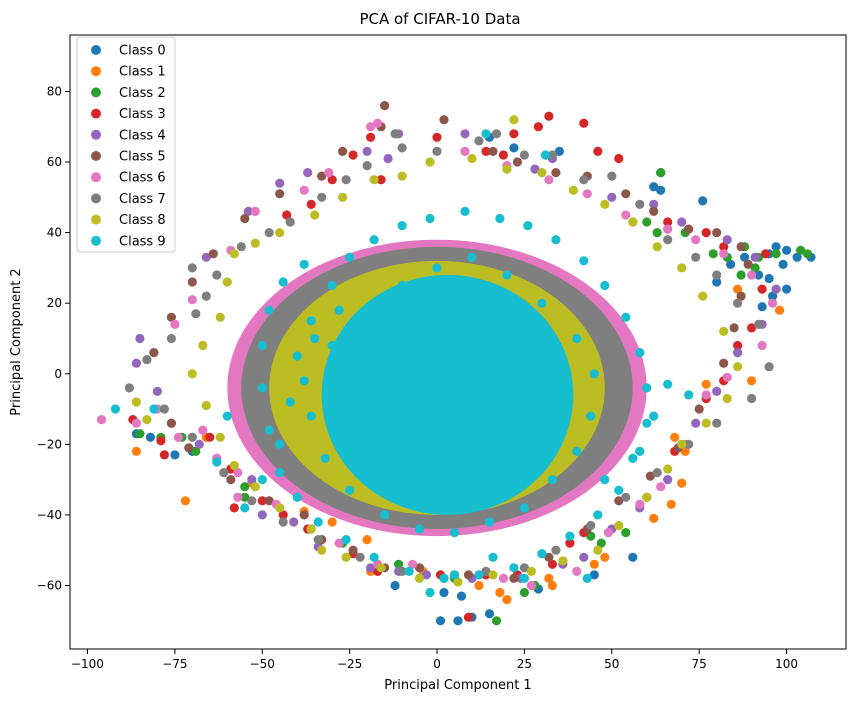 This screenshot has width=853, height=705. Describe the element at coordinates (524, 664) in the screenshot. I see `x-tick-label-5: 25` at that location.